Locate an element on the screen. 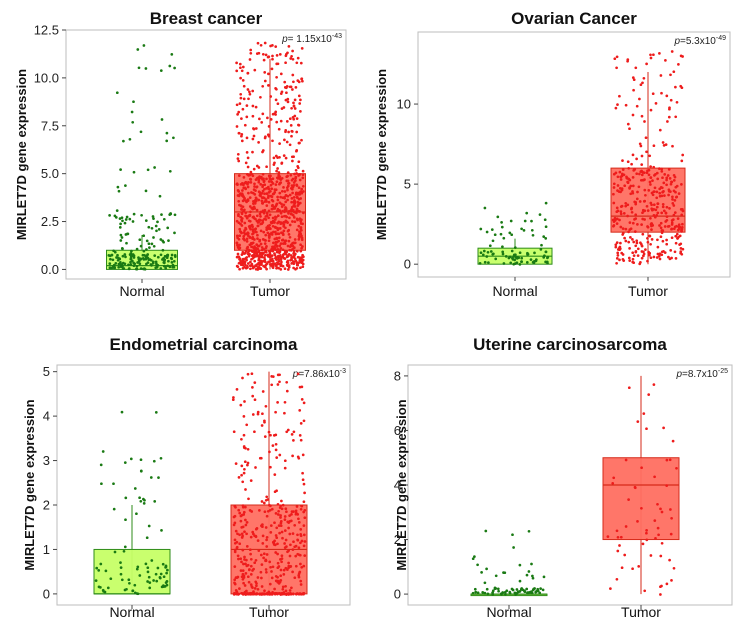 This screenshot has width=744, height=625. p-value-text: =8.7x10 is located at coordinates (700, 374).